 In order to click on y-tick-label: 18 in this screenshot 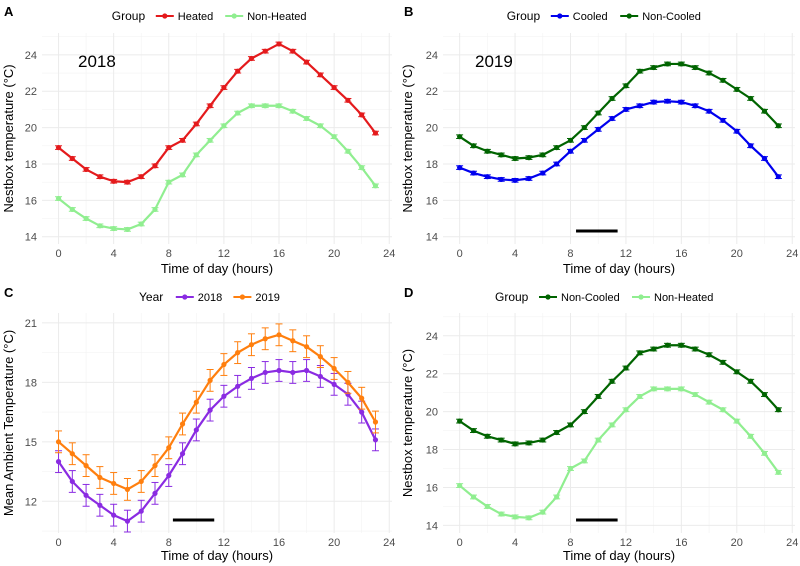, I will do `click(31, 165)`.